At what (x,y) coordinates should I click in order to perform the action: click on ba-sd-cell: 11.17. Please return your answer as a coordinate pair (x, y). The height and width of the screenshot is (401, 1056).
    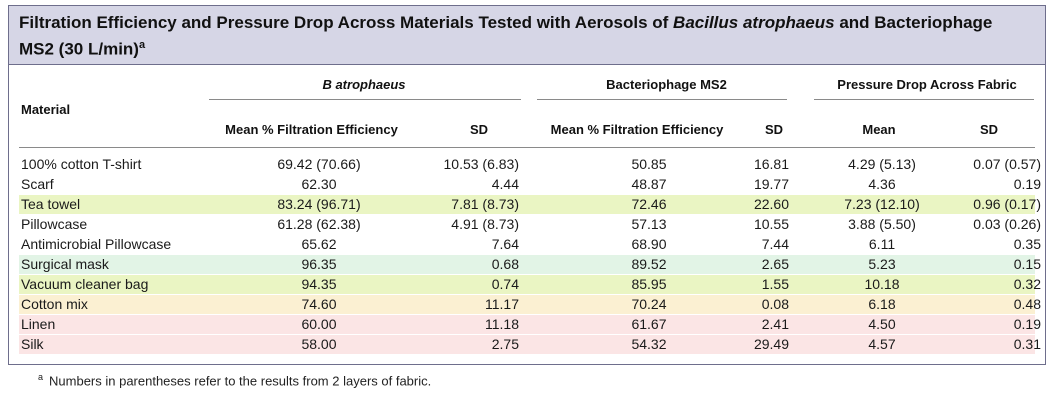
    Looking at the image, I should click on (502, 304).